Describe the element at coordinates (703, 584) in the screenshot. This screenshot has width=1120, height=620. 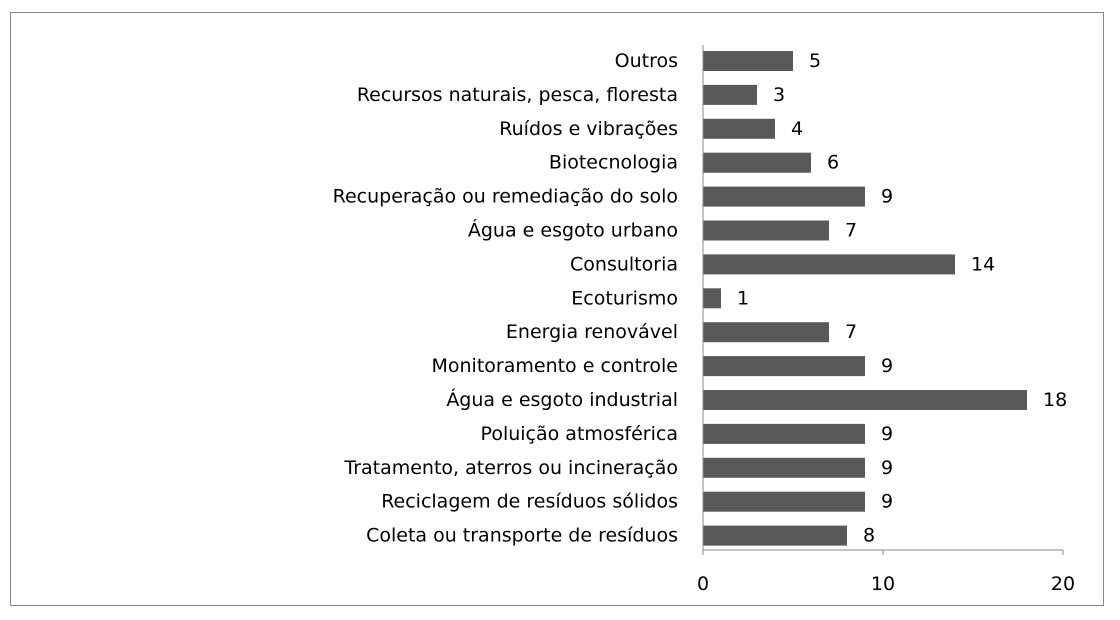
I see `x-tick-label-0: 0` at that location.